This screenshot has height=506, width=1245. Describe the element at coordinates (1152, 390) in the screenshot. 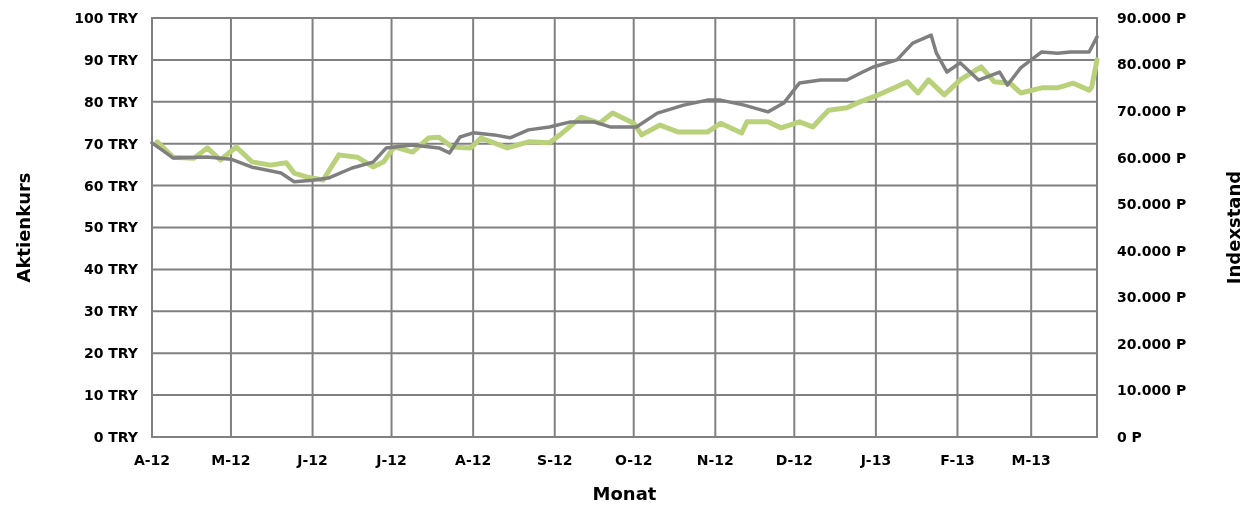

I see `y2-tick-label: 10.000 P` at that location.